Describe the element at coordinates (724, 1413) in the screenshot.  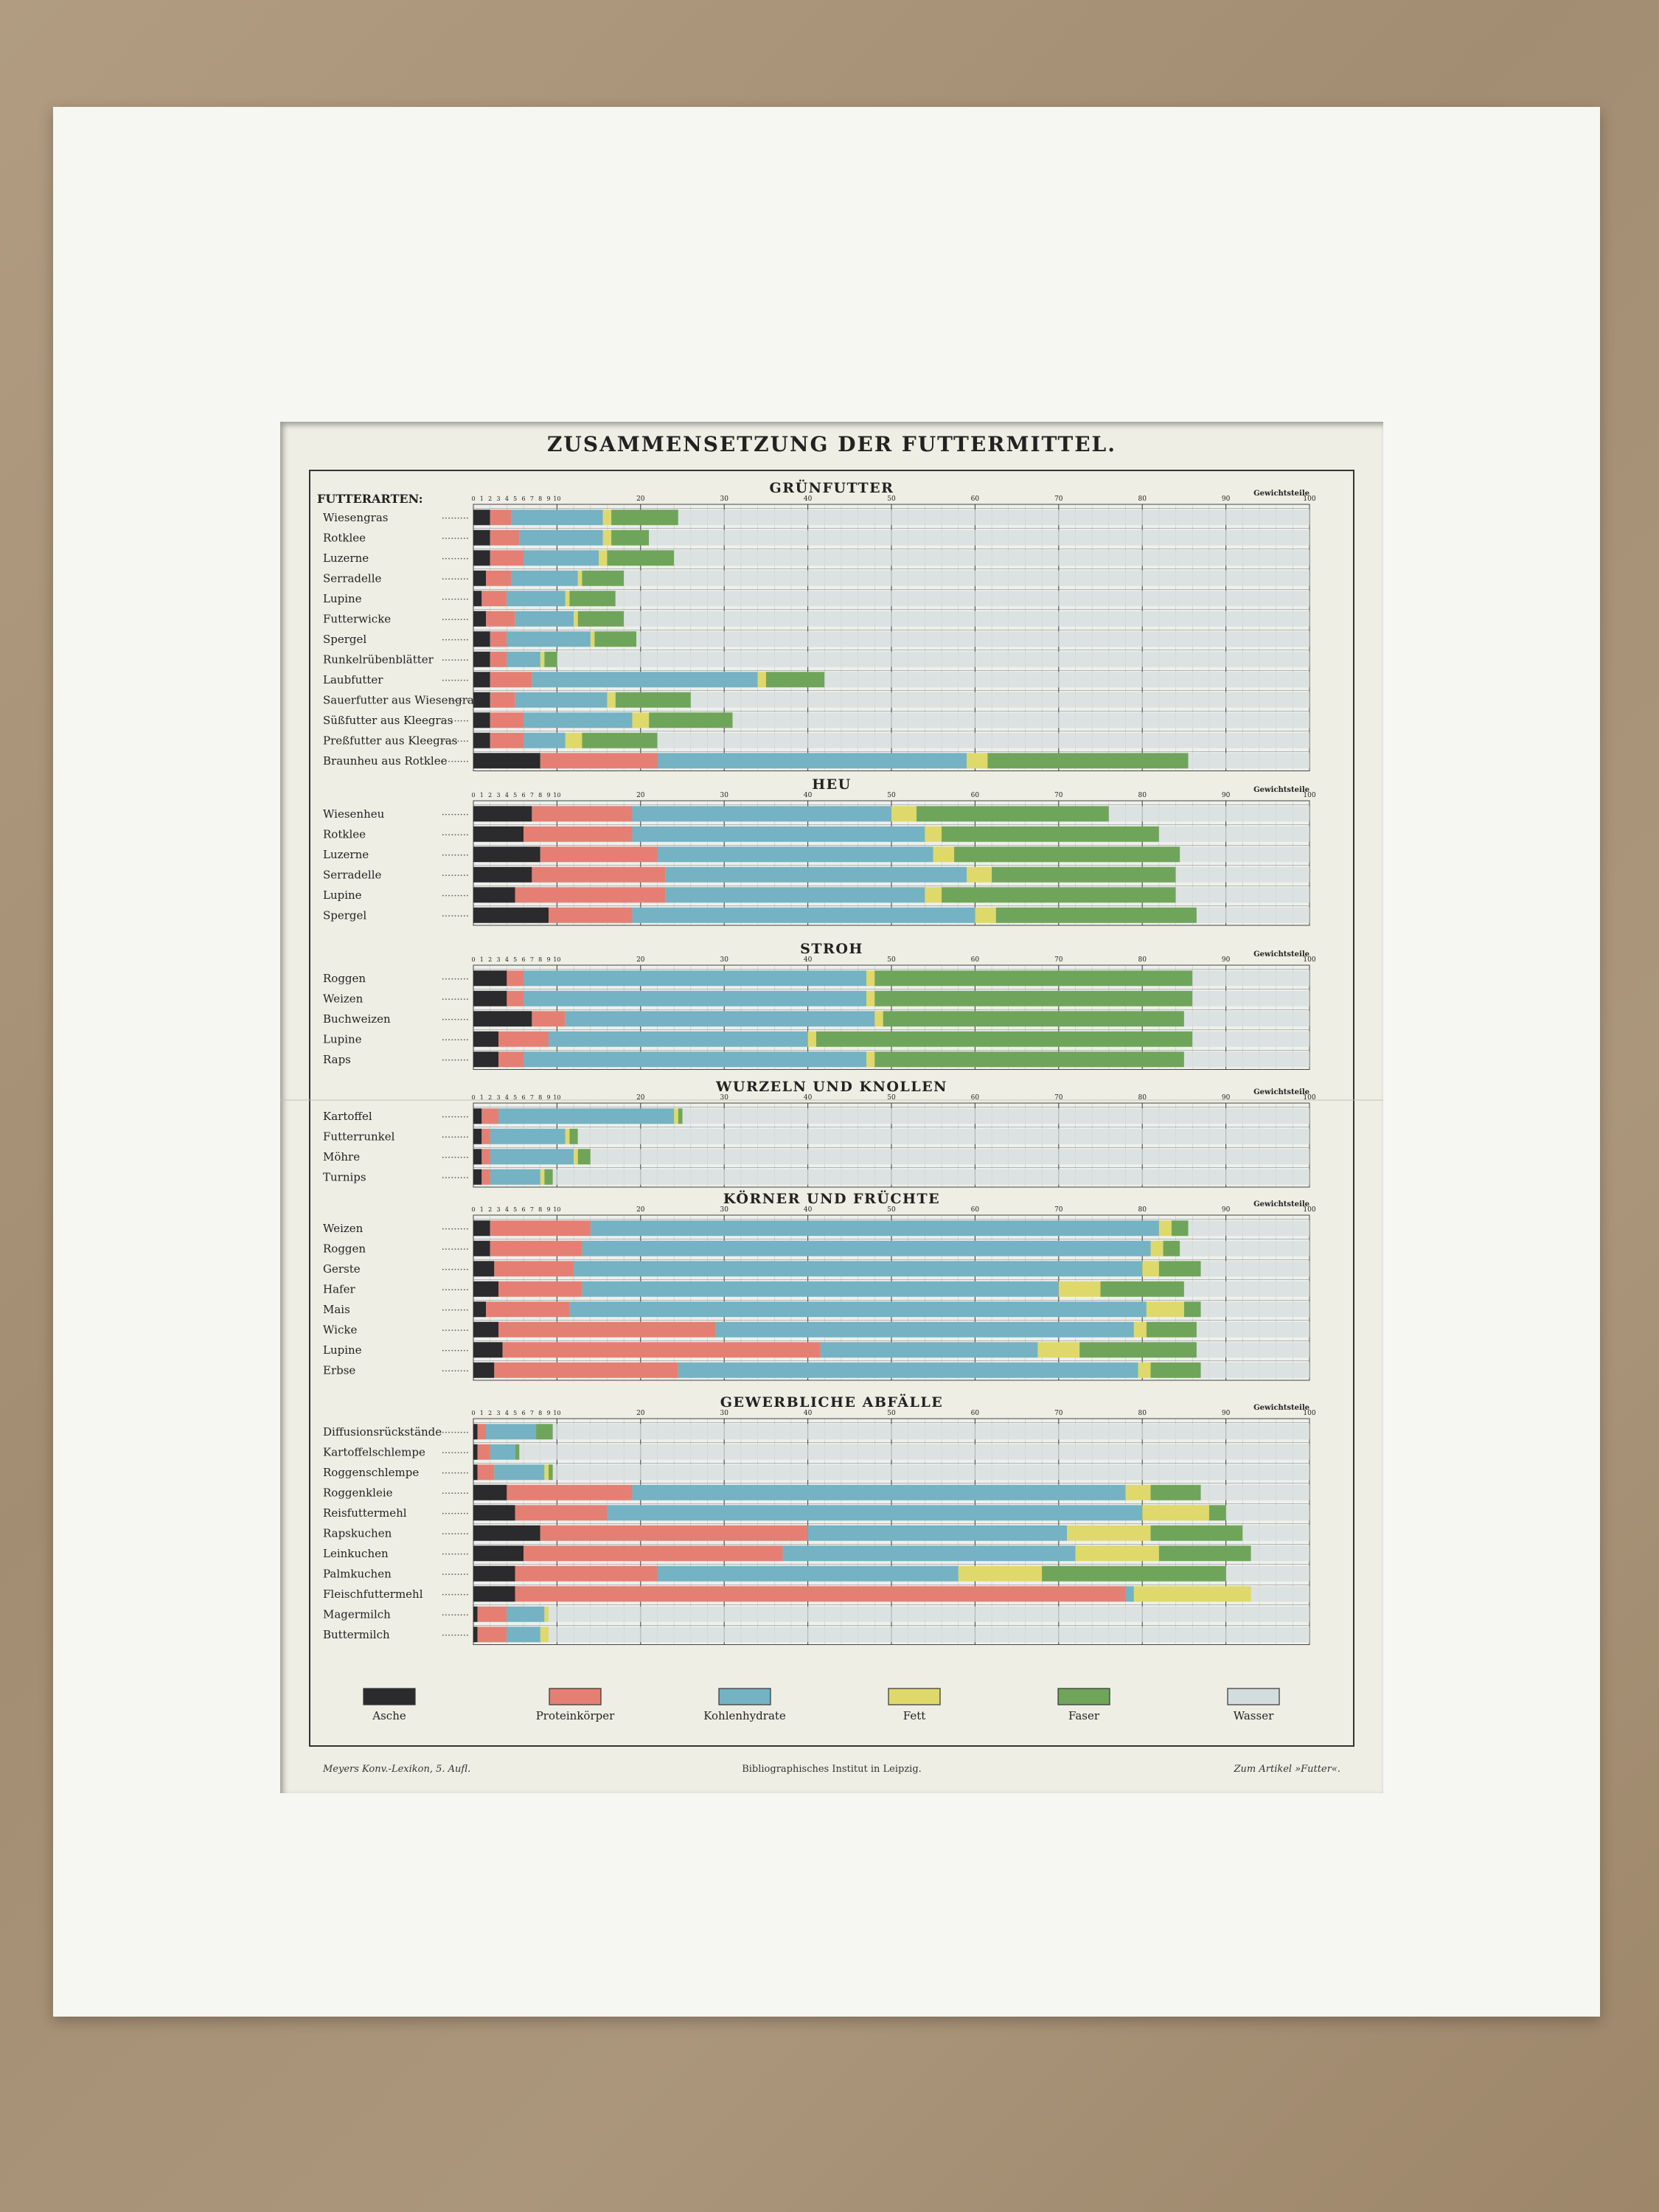
I see `tick-label-abfaelle-30: 30` at that location.